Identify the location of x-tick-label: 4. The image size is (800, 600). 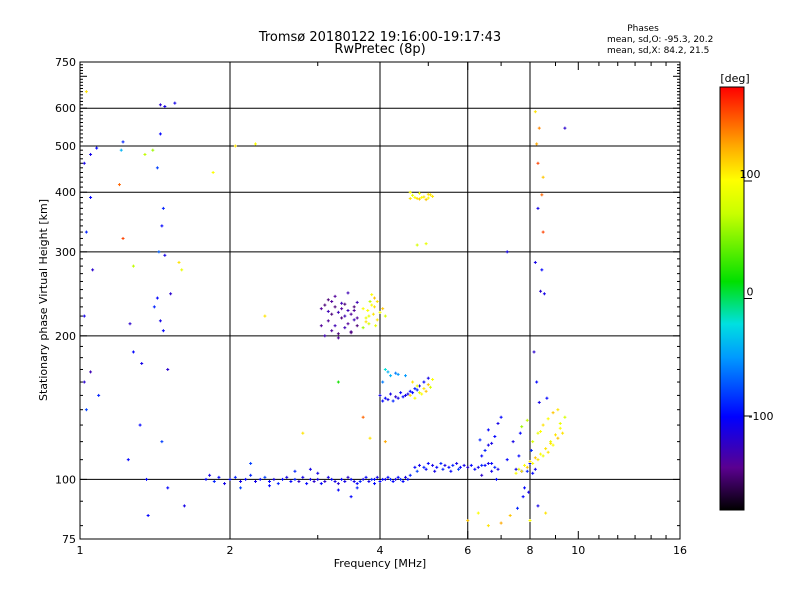
(380, 550).